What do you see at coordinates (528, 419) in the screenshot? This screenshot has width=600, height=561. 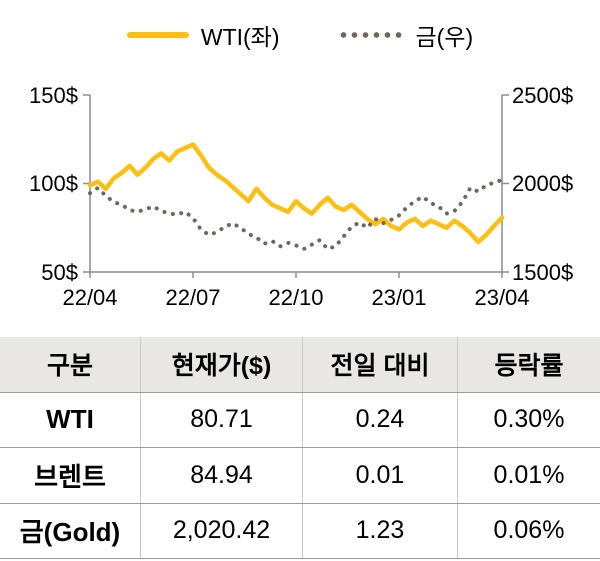 I see `row-rate: 0.30%` at bounding box center [528, 419].